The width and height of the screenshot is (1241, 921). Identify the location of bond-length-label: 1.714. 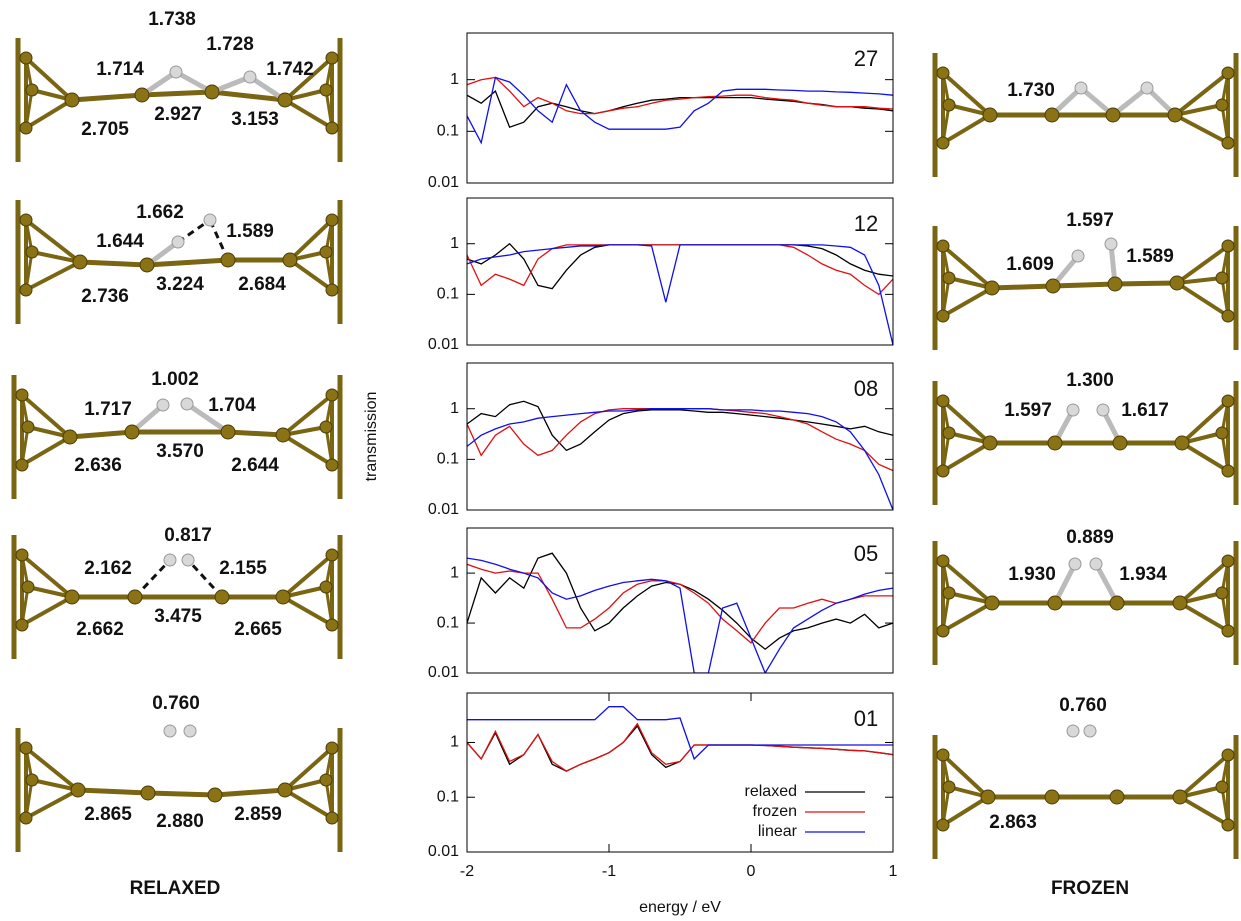
(120, 69).